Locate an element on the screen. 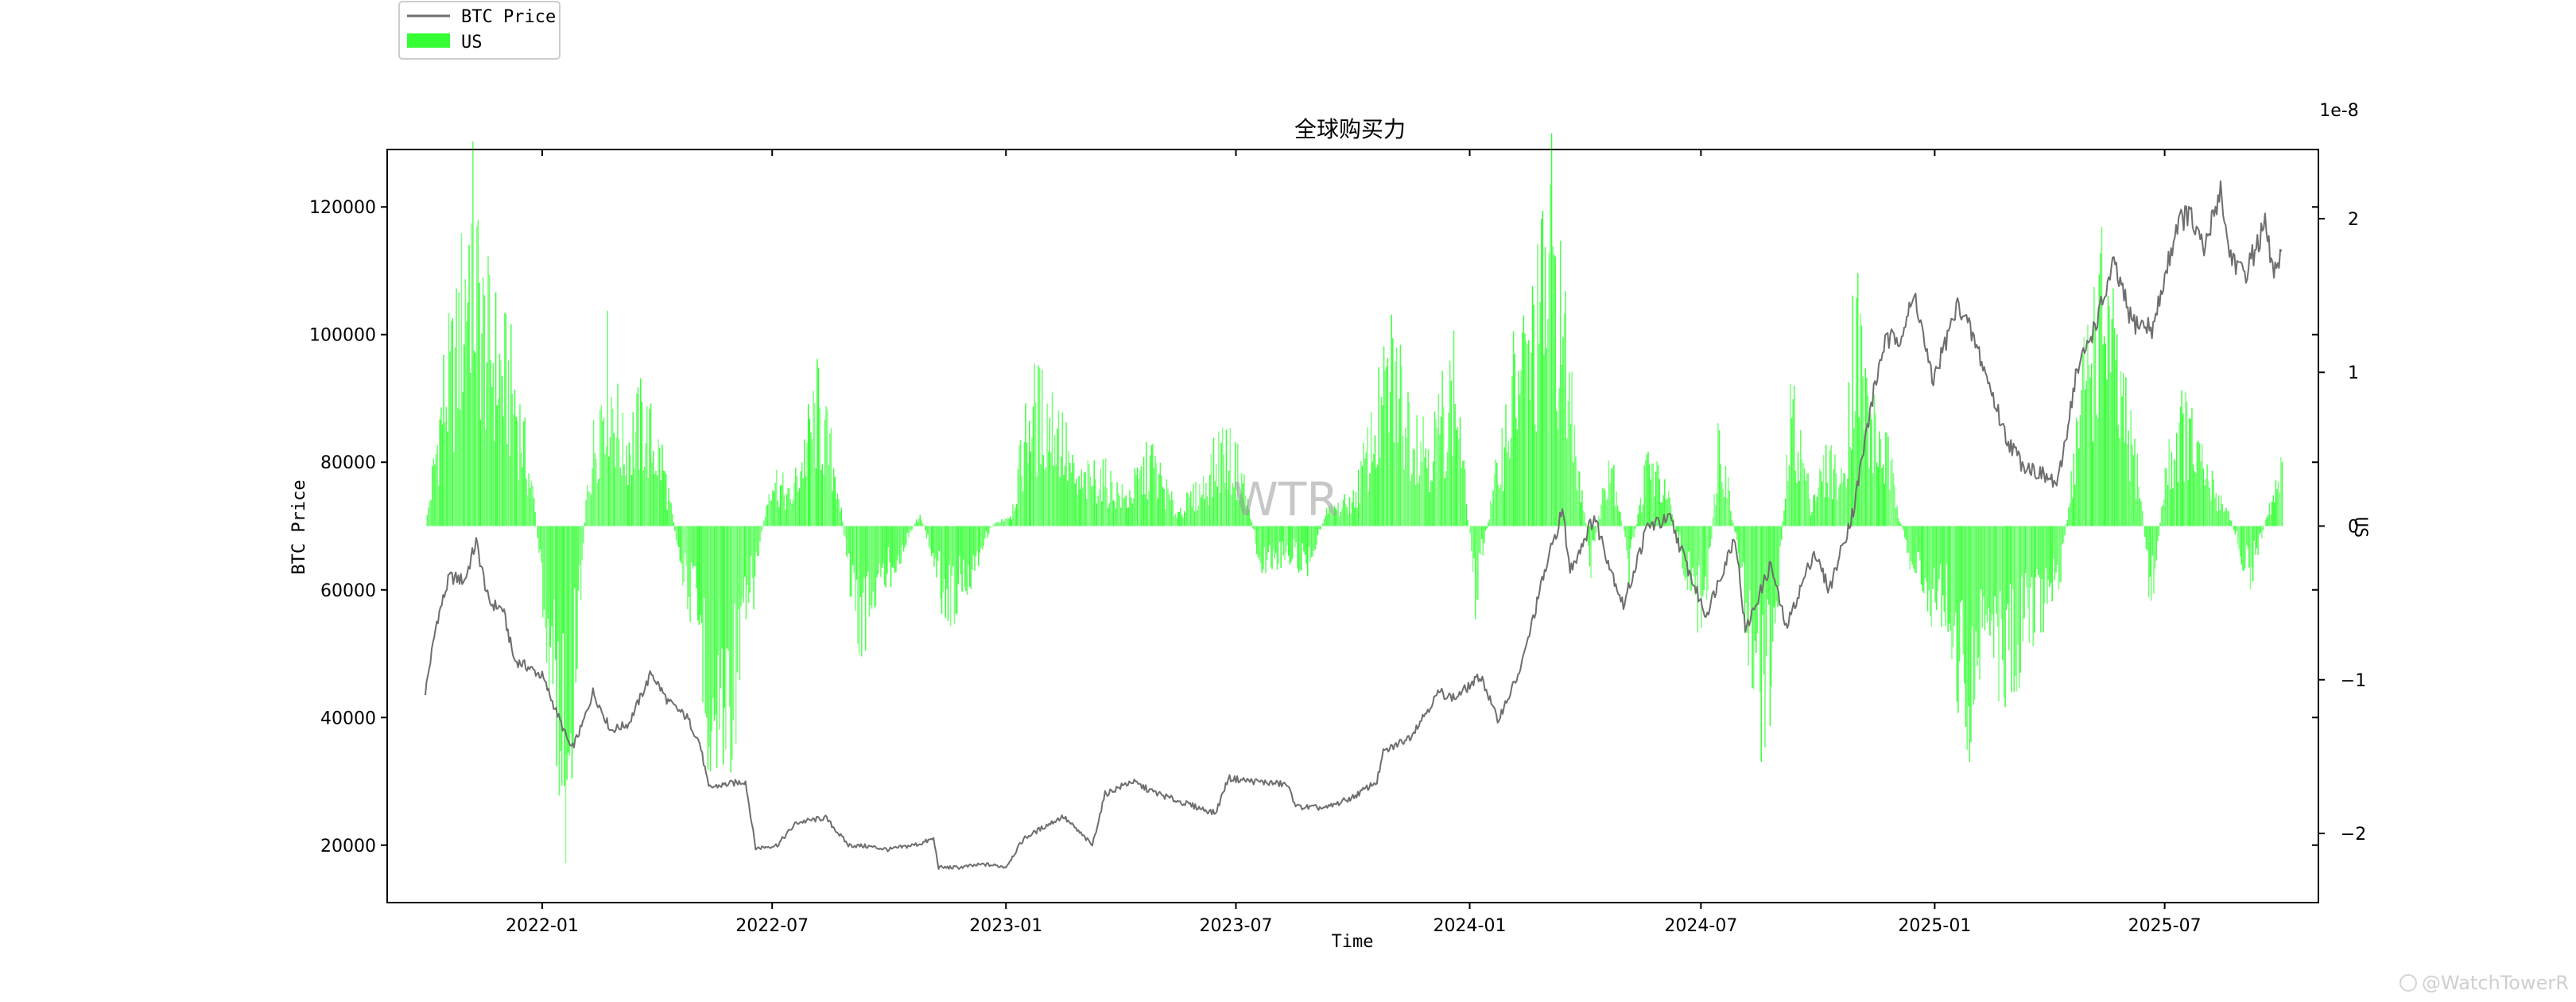 This screenshot has width=2576, height=1002. x-tick-label: 2022-01 is located at coordinates (543, 926).